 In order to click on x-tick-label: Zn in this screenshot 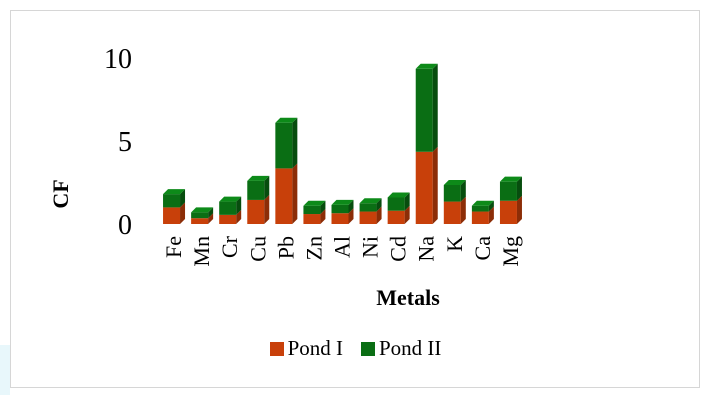, I will do `click(313, 248)`.